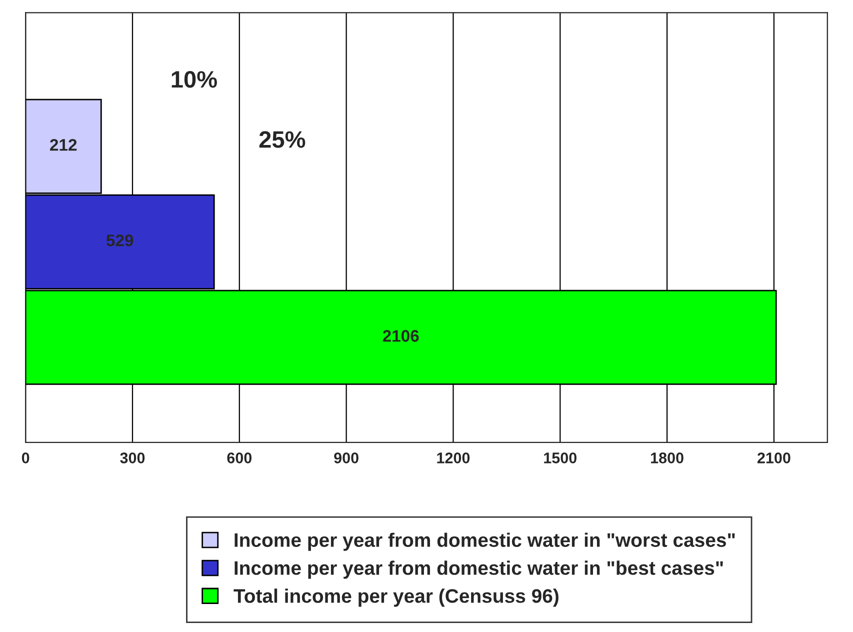 This screenshot has width=853, height=632. What do you see at coordinates (239, 458) in the screenshot?
I see `x-tick-label: 600` at bounding box center [239, 458].